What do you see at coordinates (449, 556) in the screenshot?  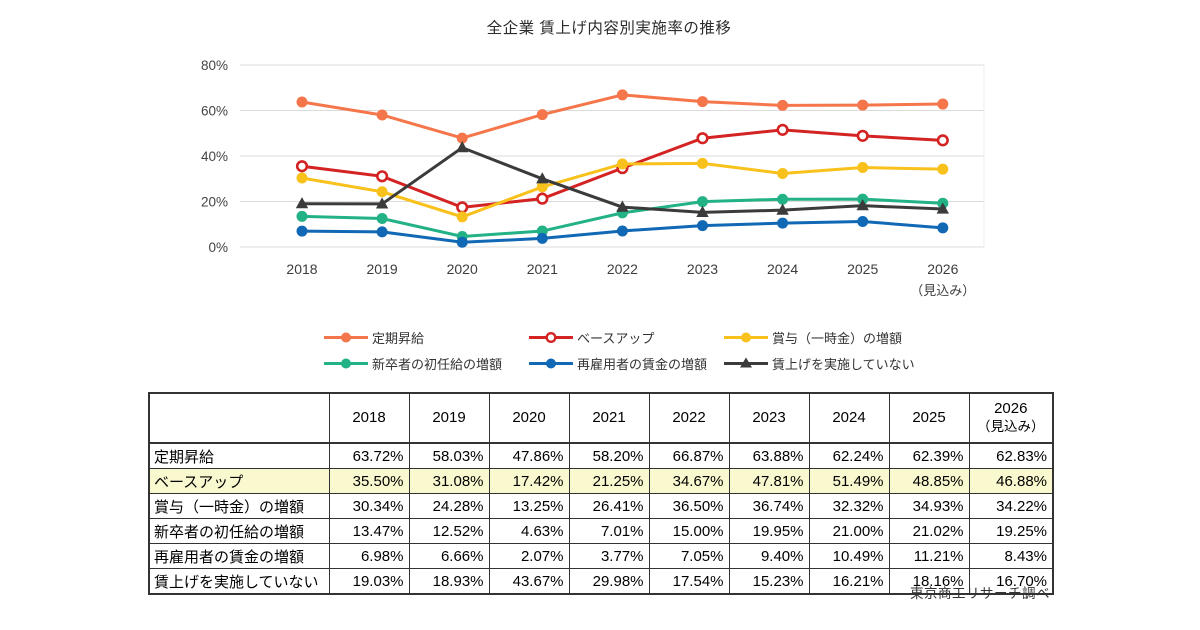 I see `table-cell: 6.66%` at bounding box center [449, 556].